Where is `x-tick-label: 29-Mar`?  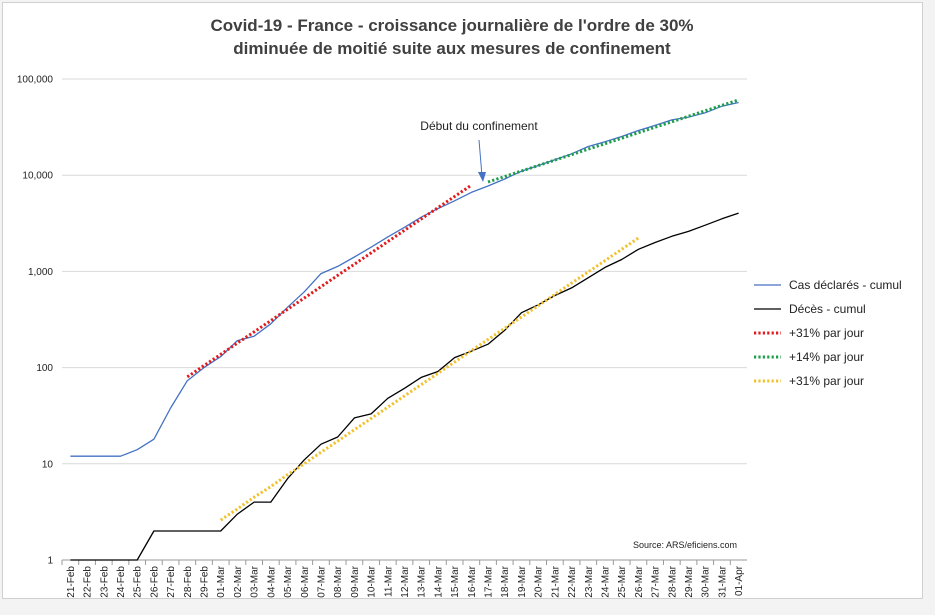 x-tick-label: 29-Mar is located at coordinates (689, 581).